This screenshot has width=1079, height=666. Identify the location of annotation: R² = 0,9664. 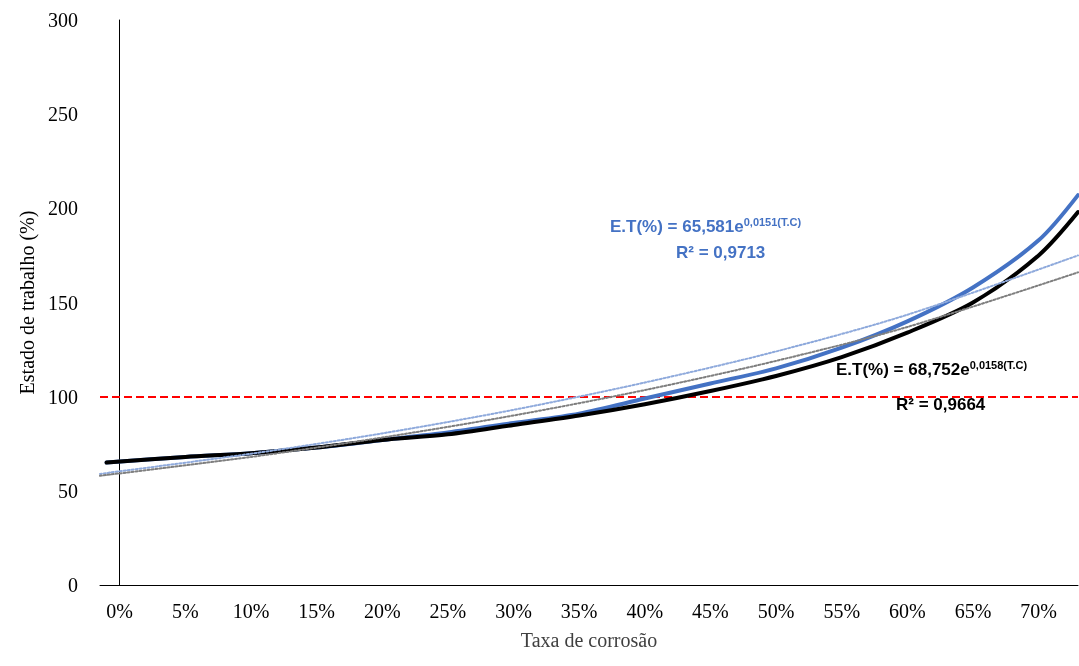
(941, 404).